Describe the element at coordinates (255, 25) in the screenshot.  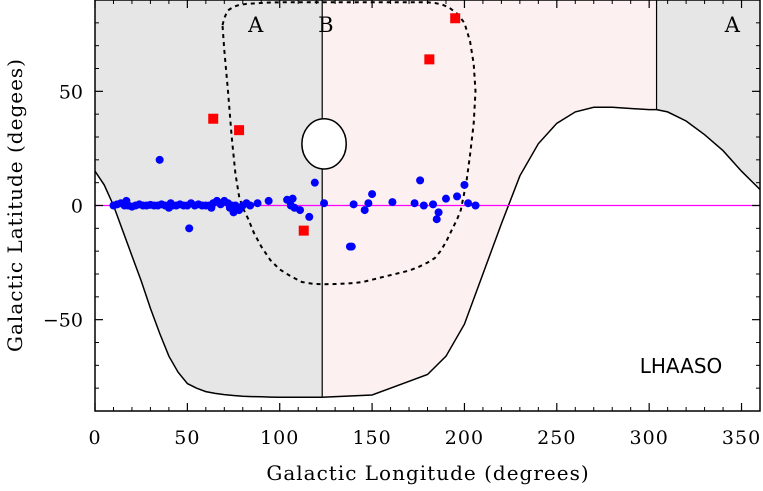
I see `region-label-a-left: A` at that location.